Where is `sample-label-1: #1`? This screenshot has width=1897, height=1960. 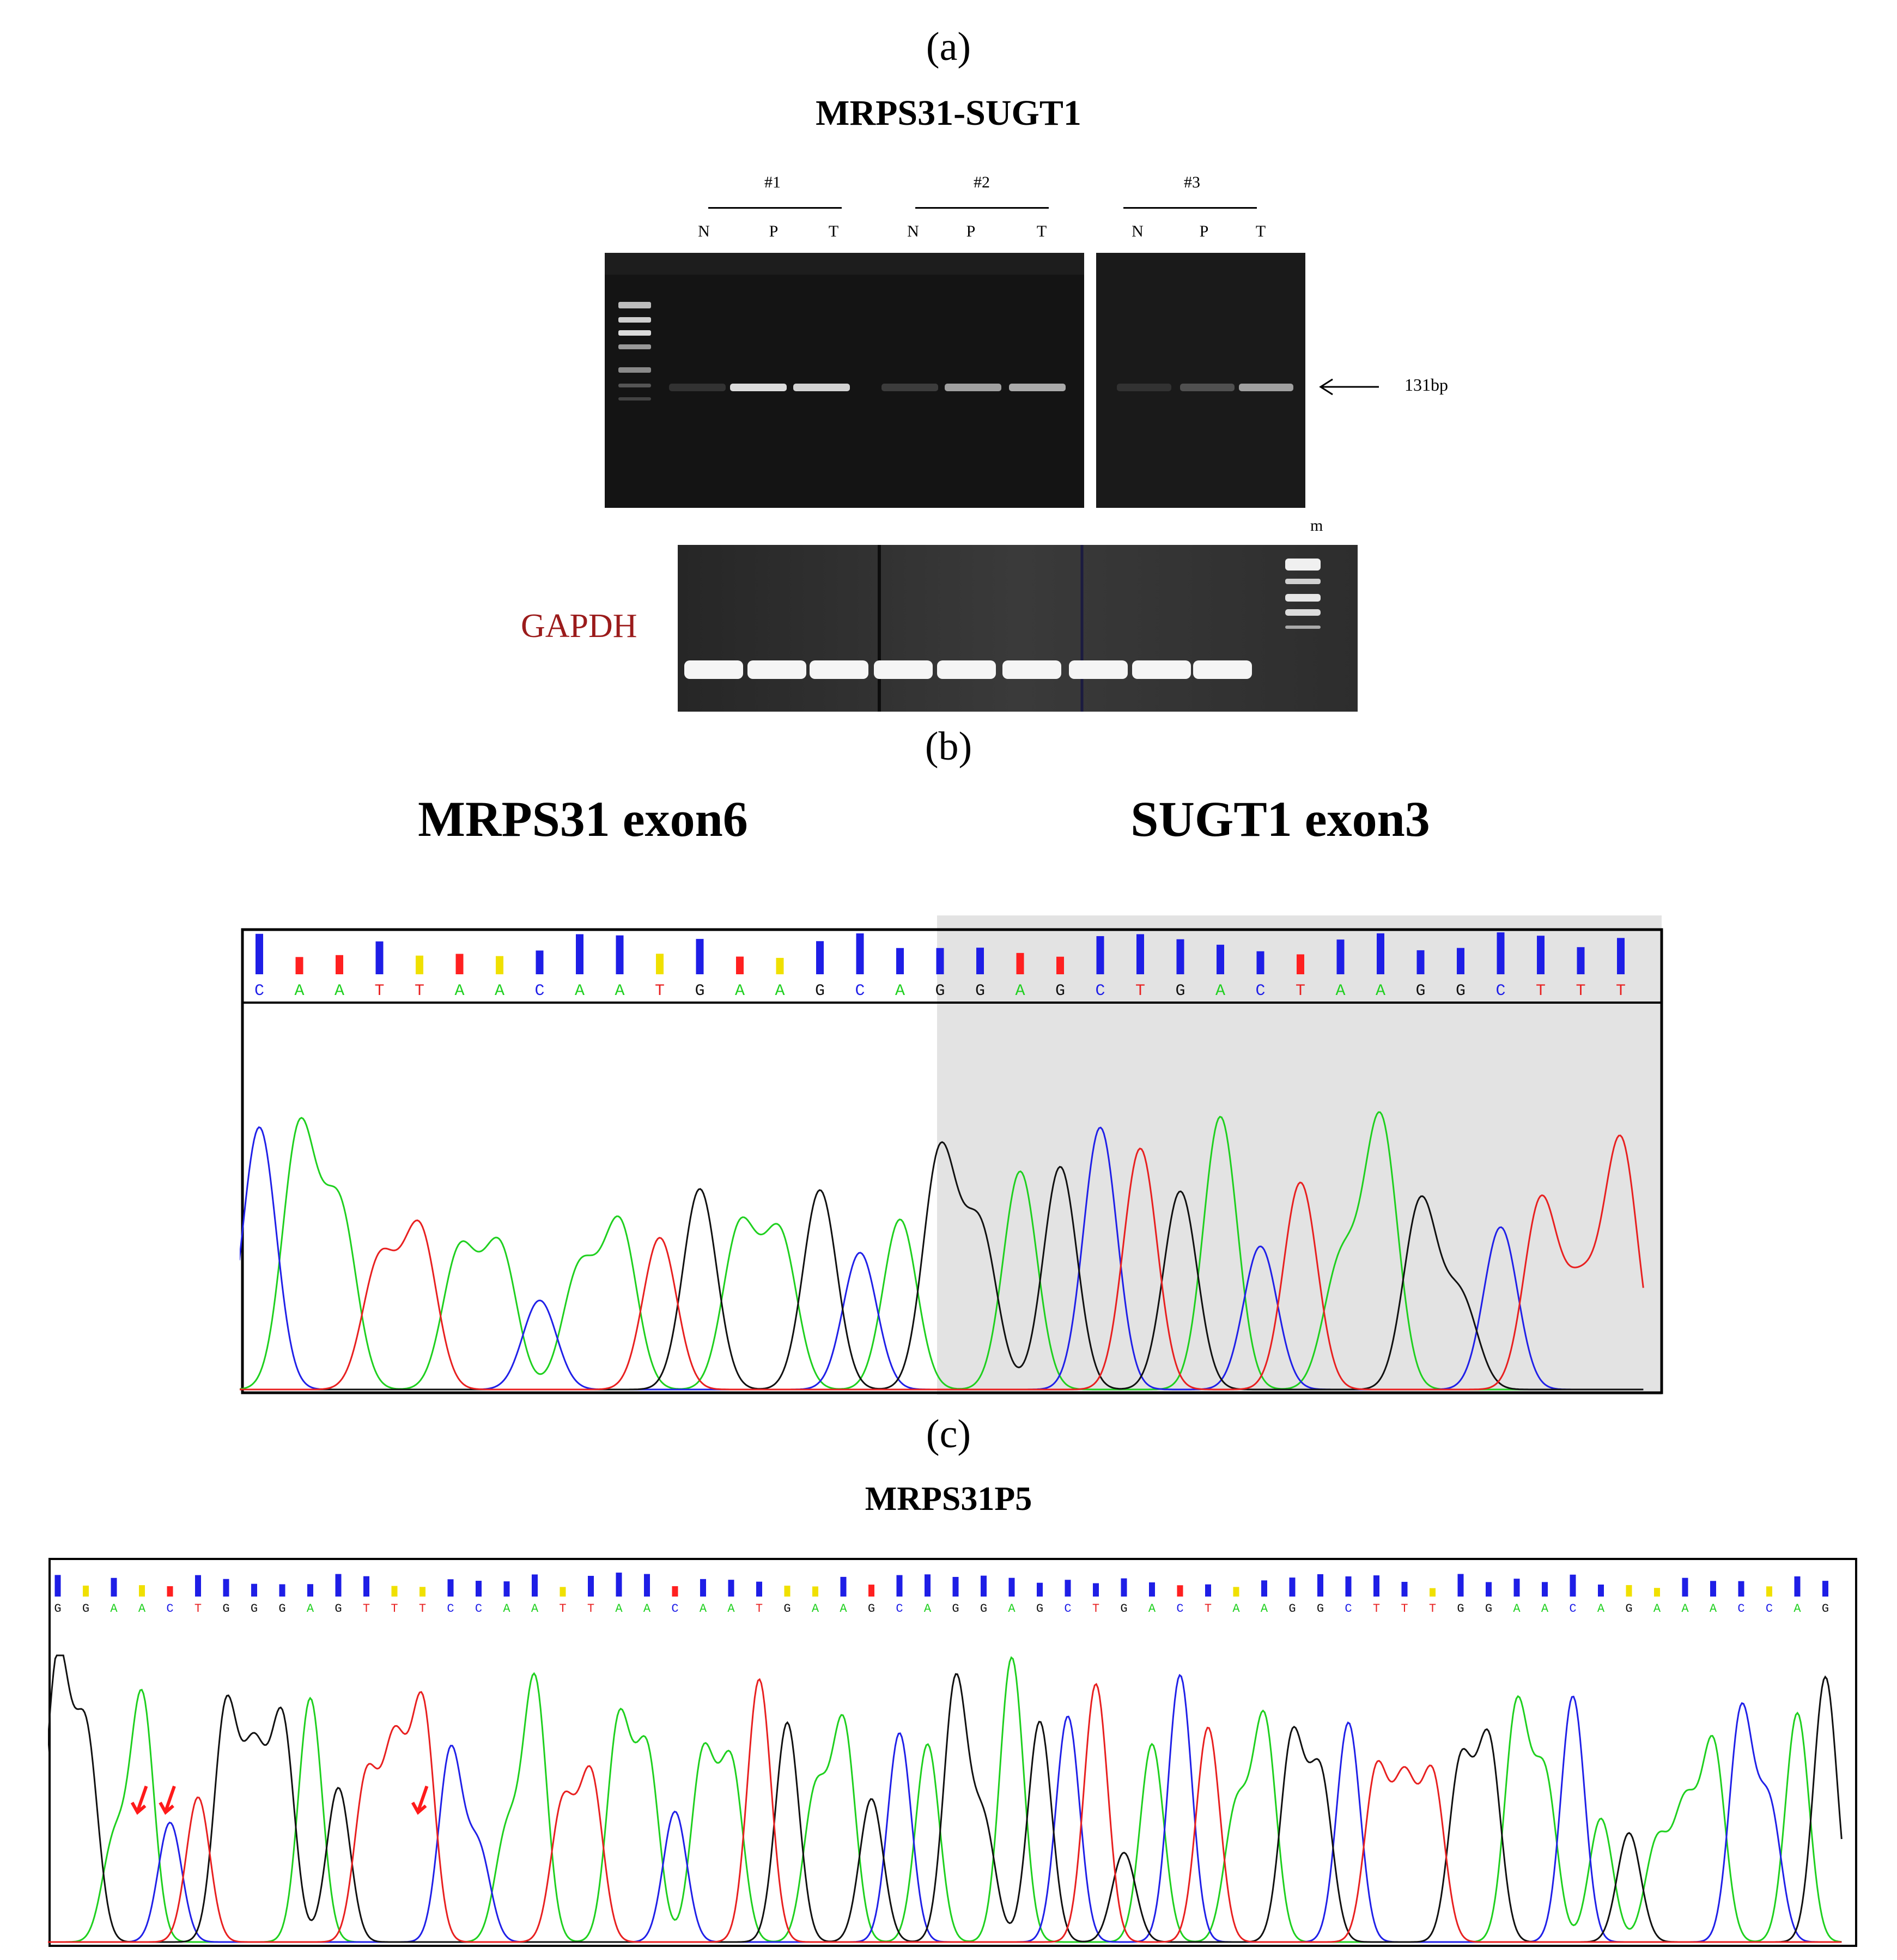 sample-label-1: #1 is located at coordinates (772, 182).